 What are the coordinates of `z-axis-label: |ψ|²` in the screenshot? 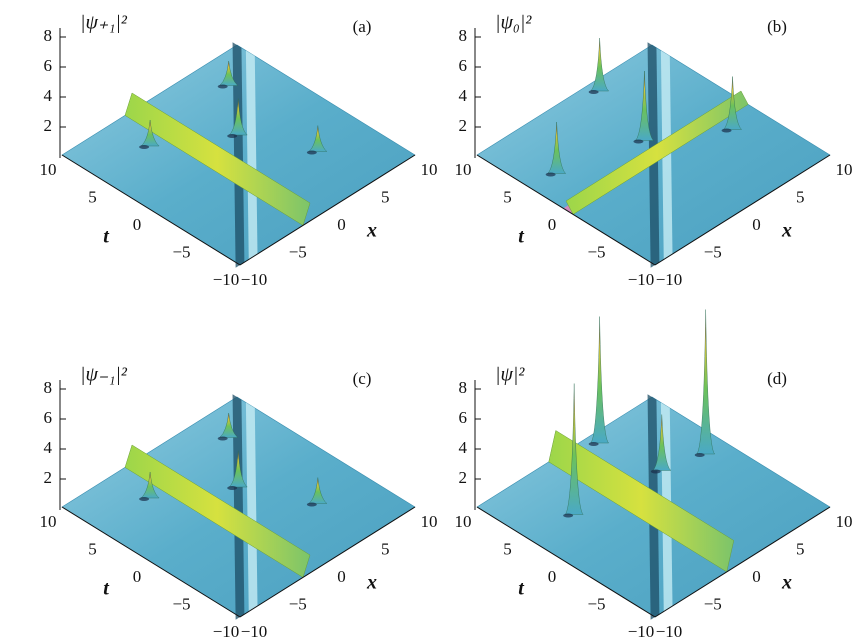 It's located at (510, 375).